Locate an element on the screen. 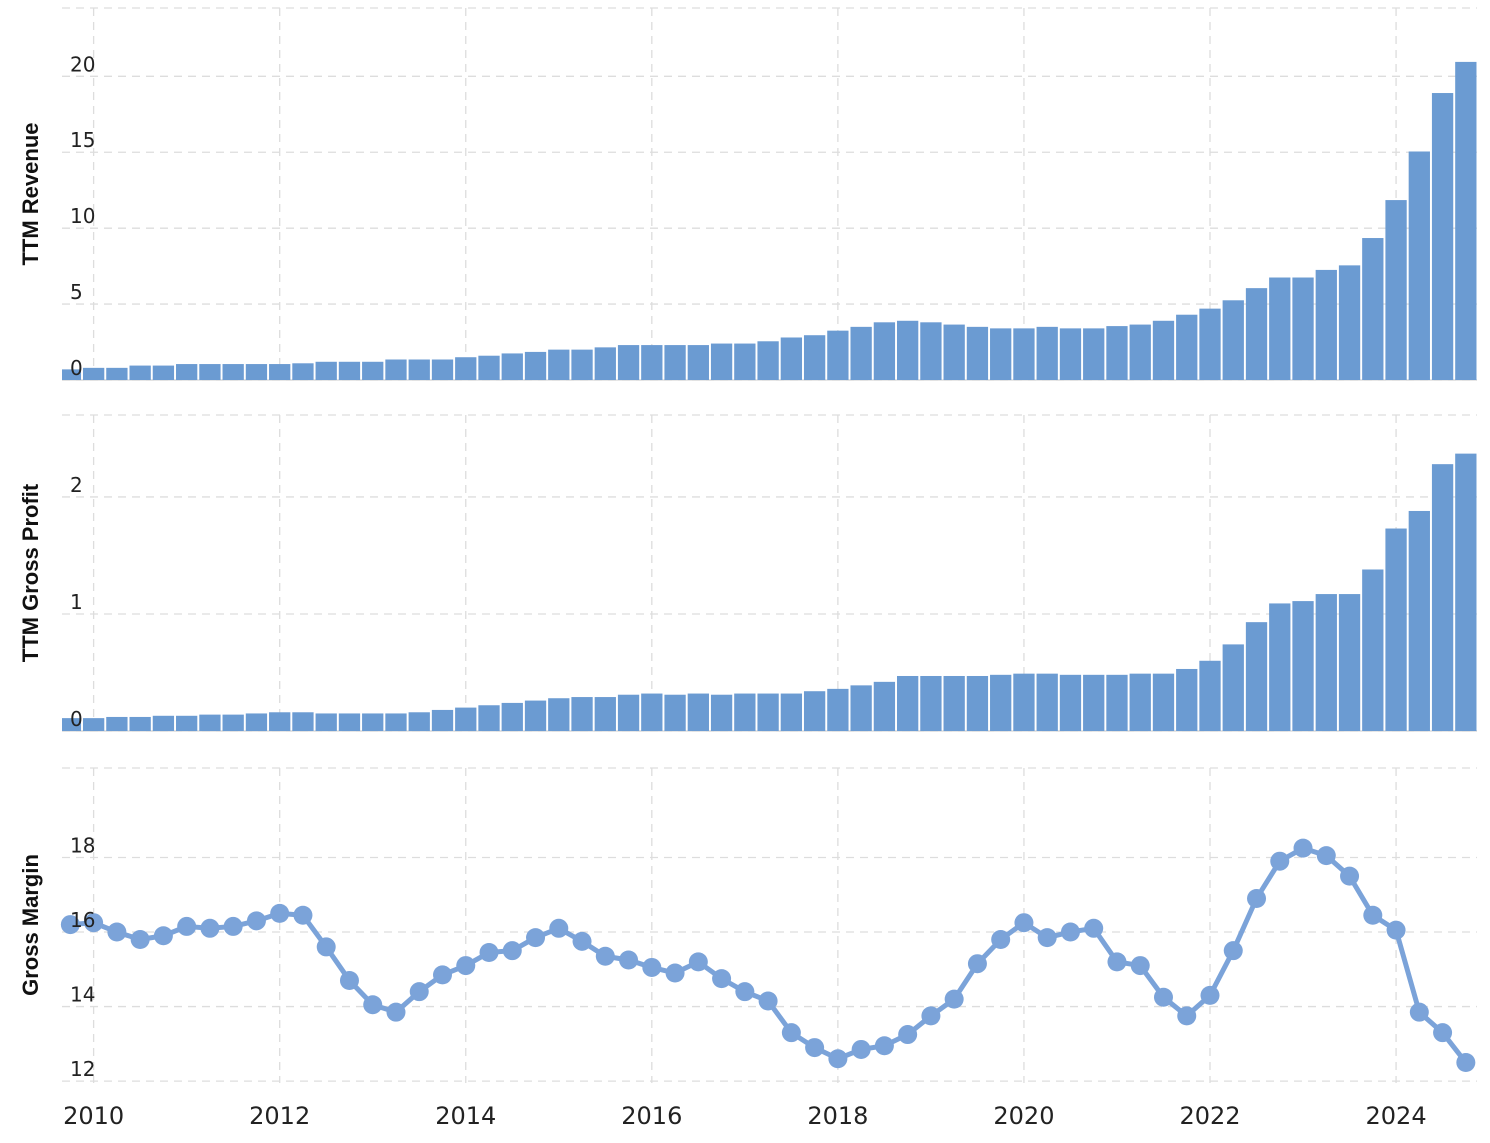  x-tick-label-2010: 2010 is located at coordinates (93, 1116).